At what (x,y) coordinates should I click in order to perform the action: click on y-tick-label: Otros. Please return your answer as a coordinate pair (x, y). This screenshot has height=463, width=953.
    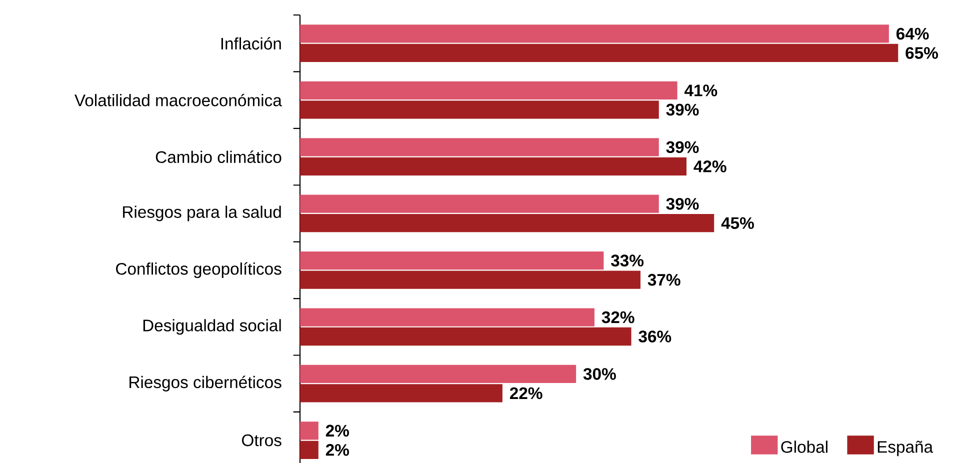
    Looking at the image, I should click on (262, 440).